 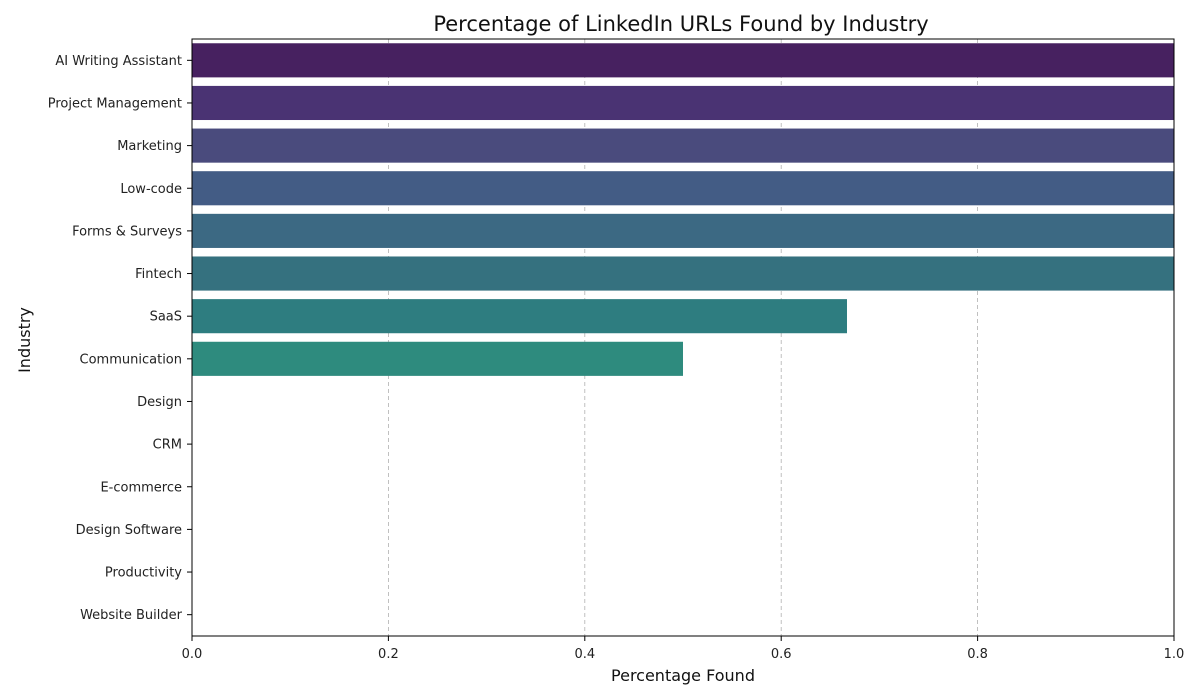 I want to click on y-tick-label: Project Management, so click(x=115, y=103).